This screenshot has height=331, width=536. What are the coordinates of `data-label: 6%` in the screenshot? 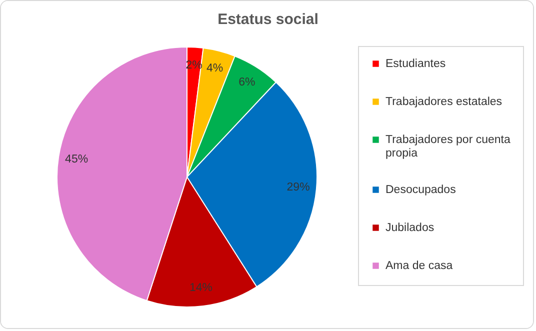 It's located at (247, 82).